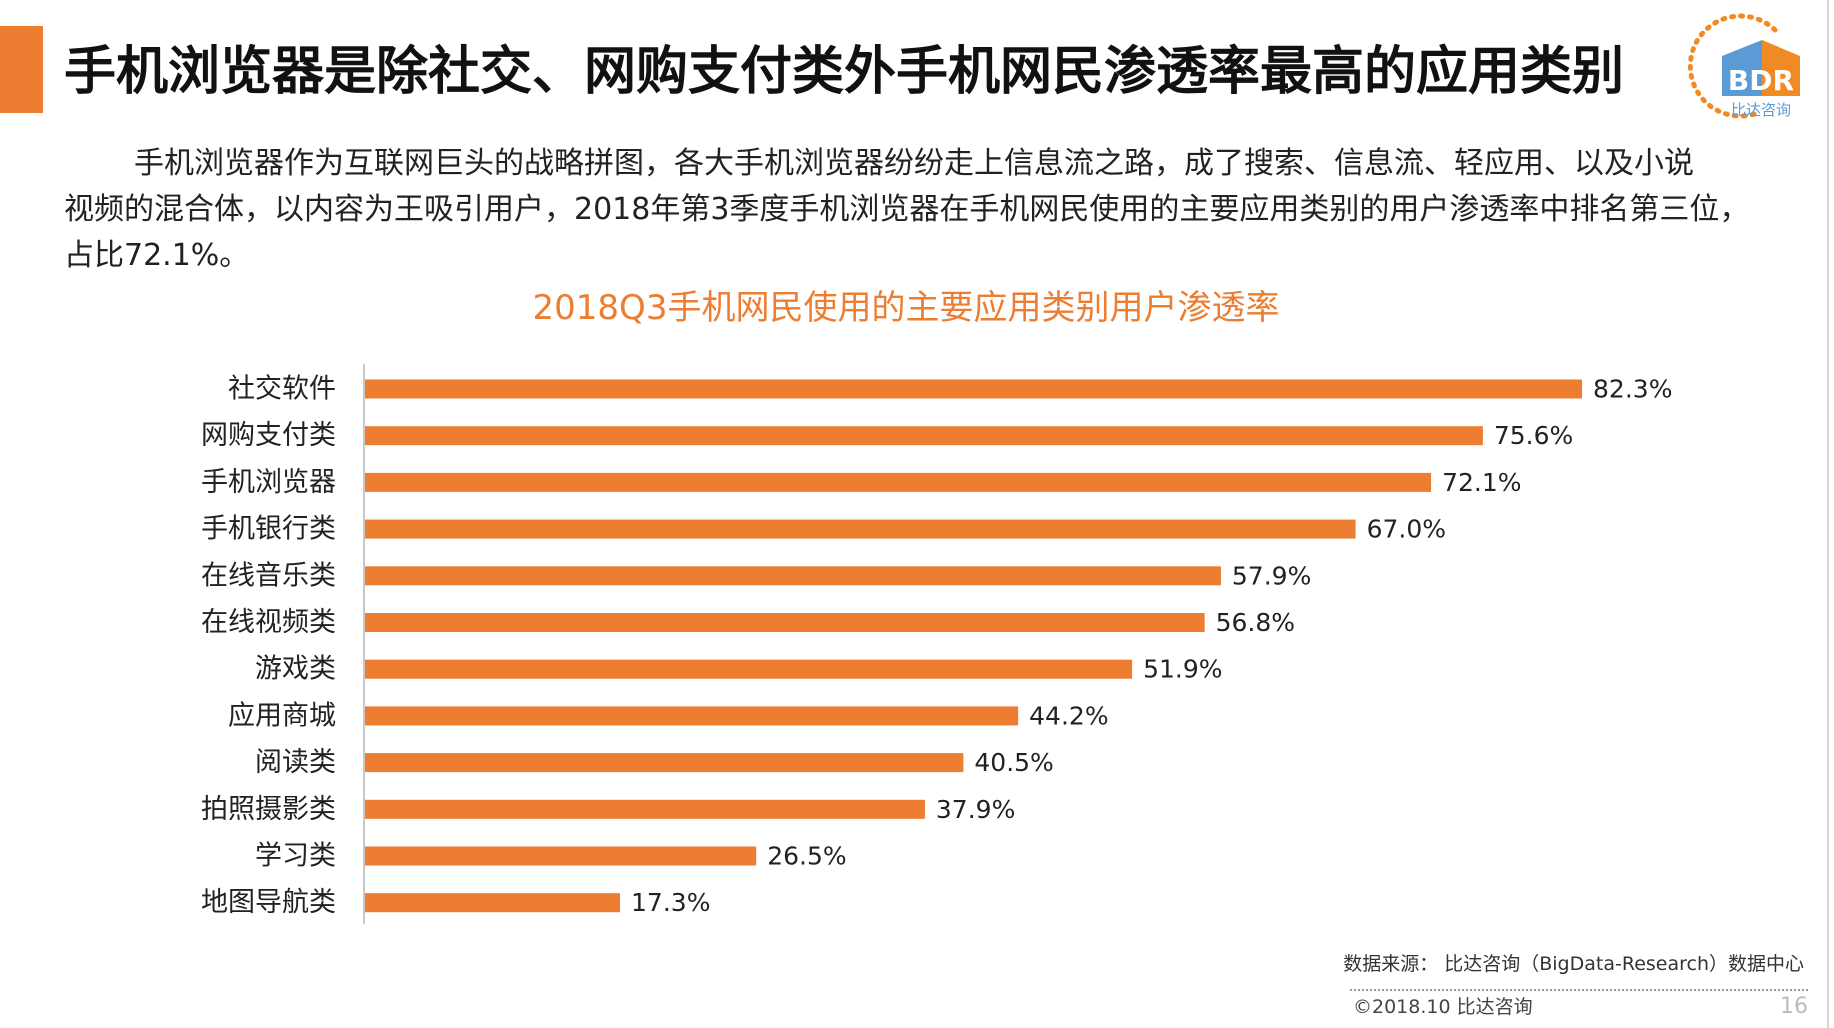  Describe the element at coordinates (975, 809) in the screenshot. I see `value-label: 37.9%` at that location.